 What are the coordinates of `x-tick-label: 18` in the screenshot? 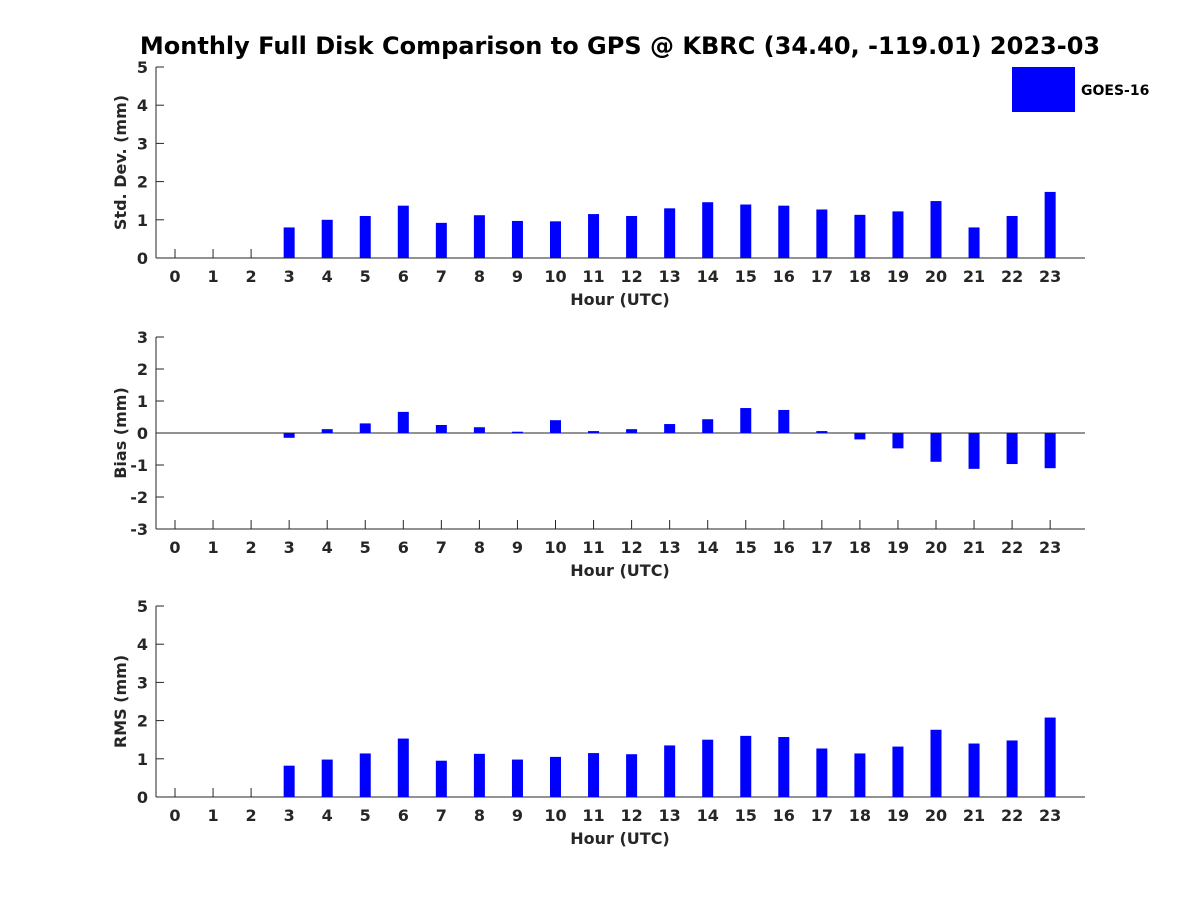 It's located at (860, 547).